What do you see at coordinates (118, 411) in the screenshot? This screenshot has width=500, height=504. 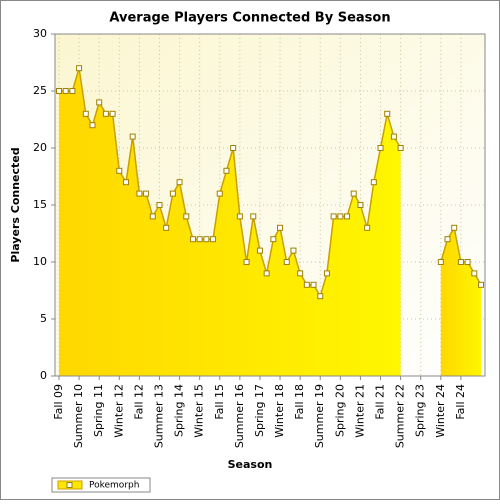 I see `x-tick-label: Winter 12` at bounding box center [118, 411].